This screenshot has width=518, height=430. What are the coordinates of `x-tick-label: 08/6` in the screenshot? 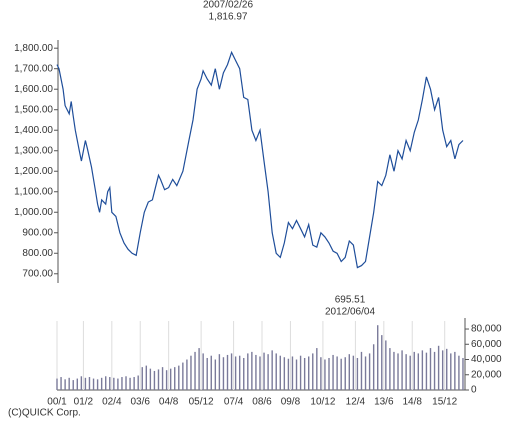 It's located at (262, 402).